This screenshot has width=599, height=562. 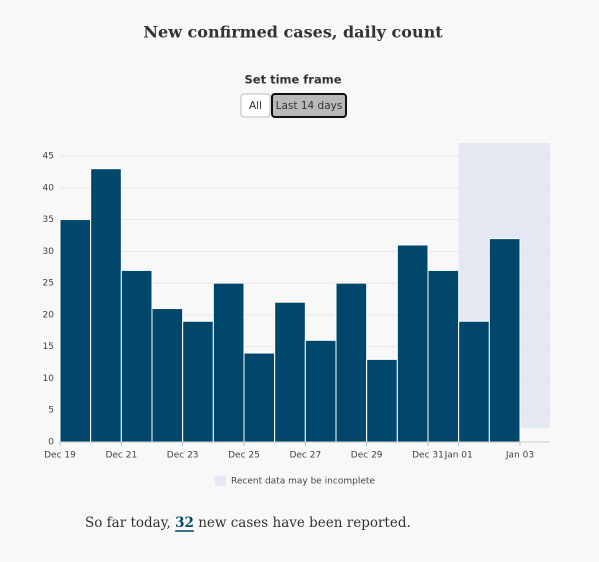 I want to click on x-tick-label: Dec 19, so click(x=60, y=456).